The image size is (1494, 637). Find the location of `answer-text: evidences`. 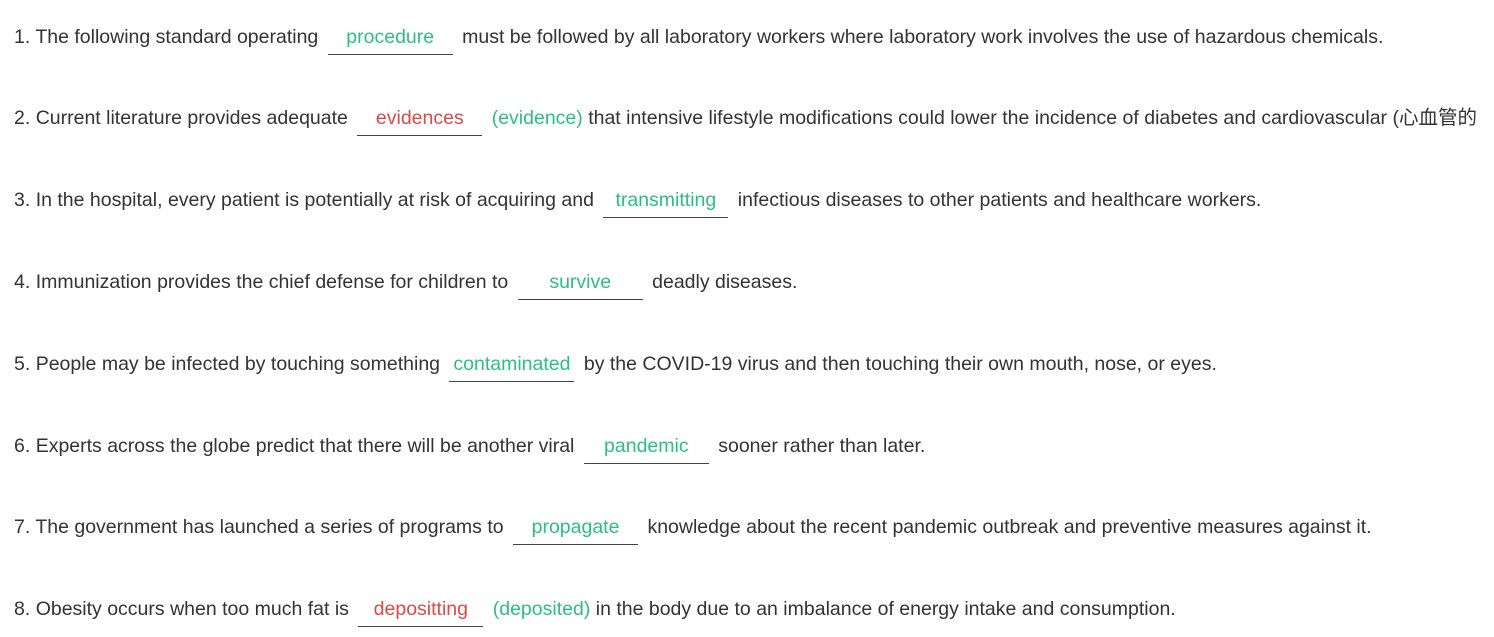

answer-text: evidences is located at coordinates (419, 118).